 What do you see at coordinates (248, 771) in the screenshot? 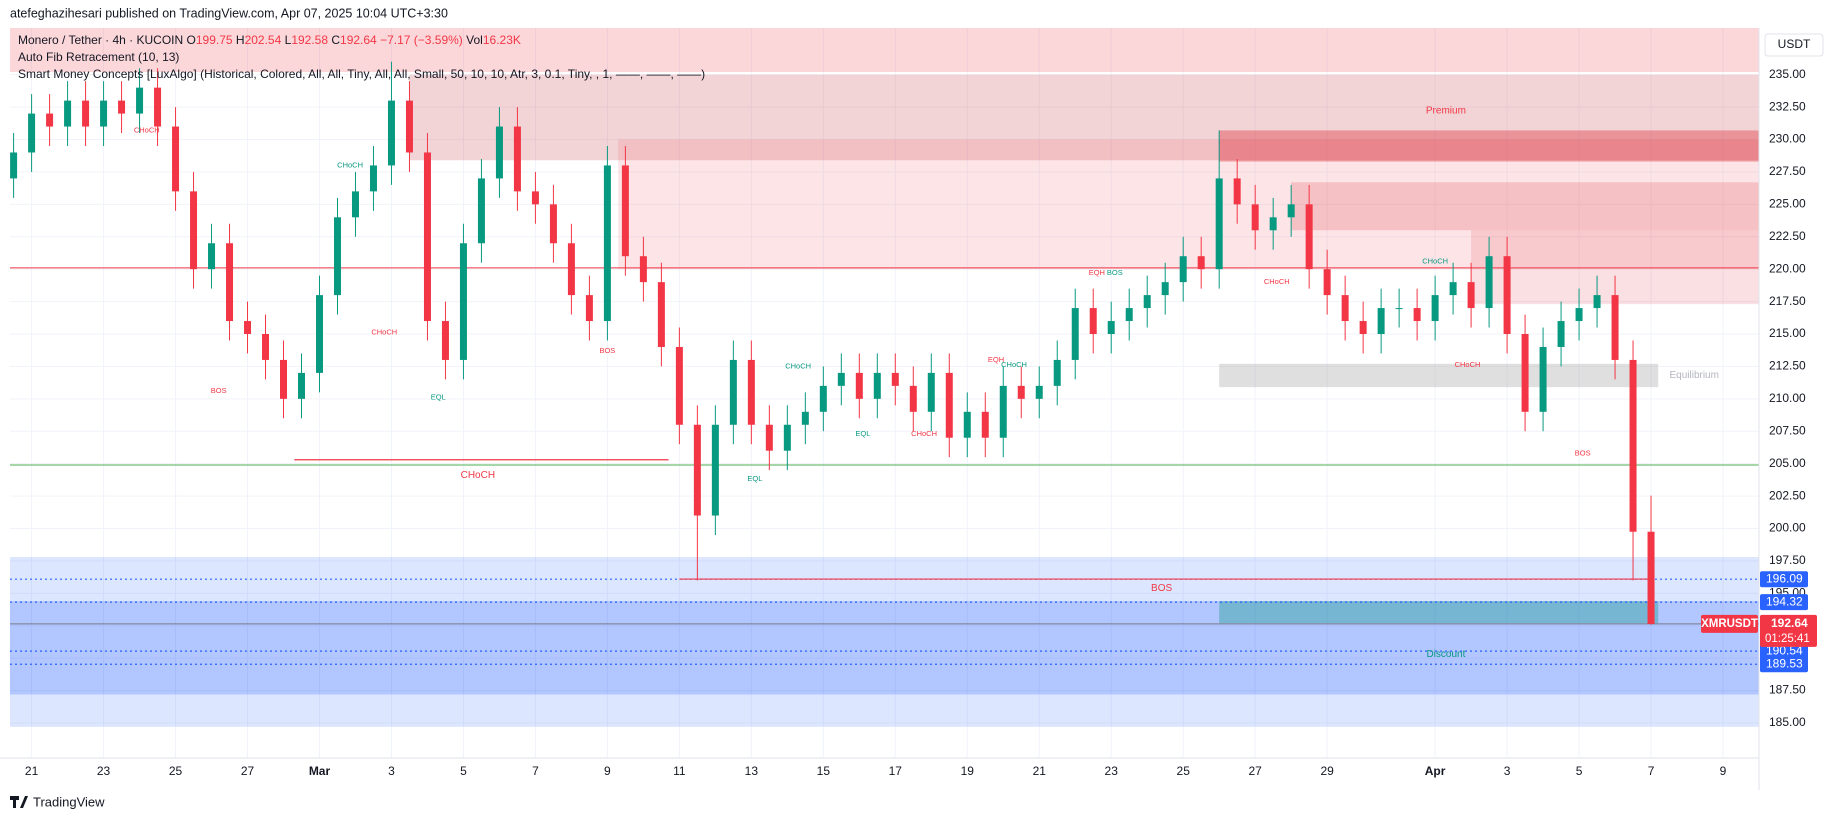
I see `x-tick-label: 27` at bounding box center [248, 771].